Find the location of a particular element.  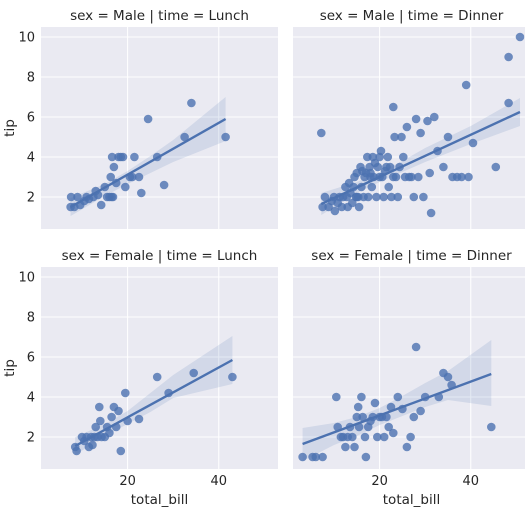

panel-title: sex = Male | time = Lunch is located at coordinates (159, 16).